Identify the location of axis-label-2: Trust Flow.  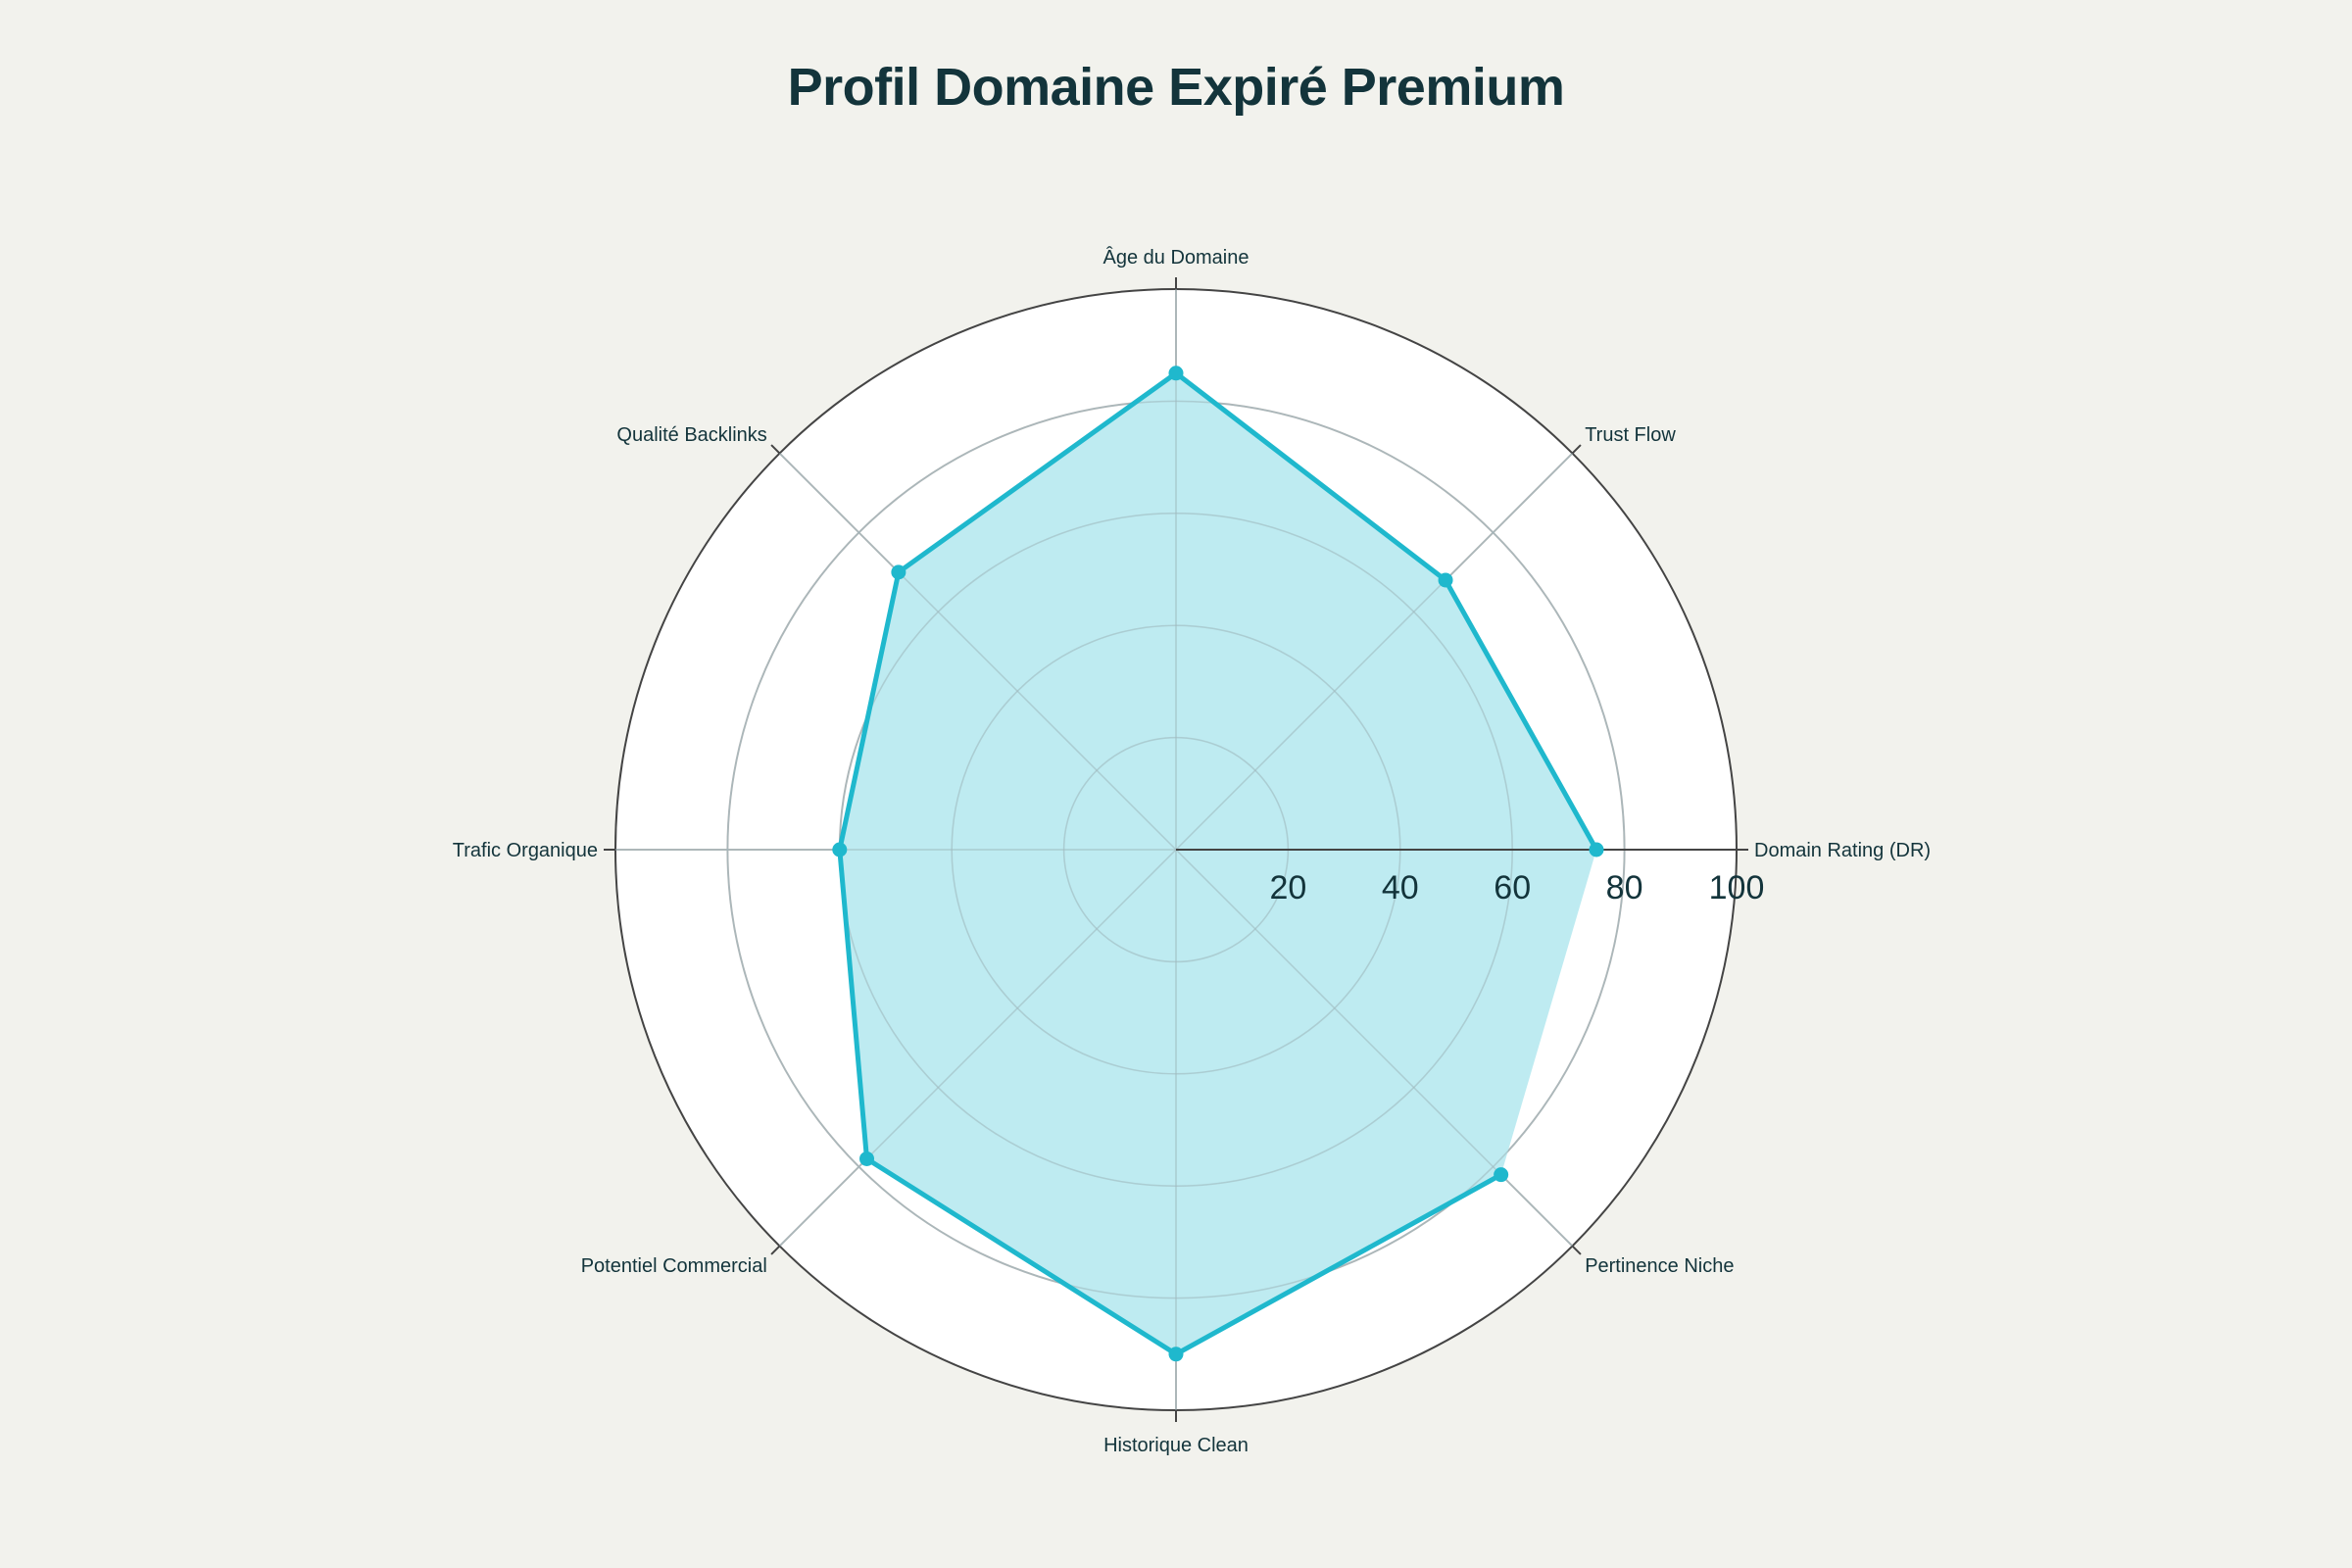
(1630, 435).